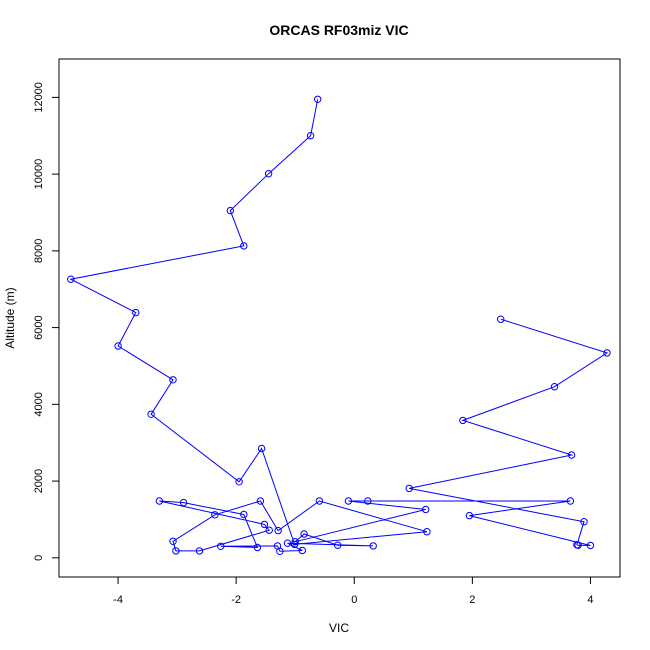 This screenshot has width=650, height=650. I want to click on x-axis-label: VIC, so click(339, 628).